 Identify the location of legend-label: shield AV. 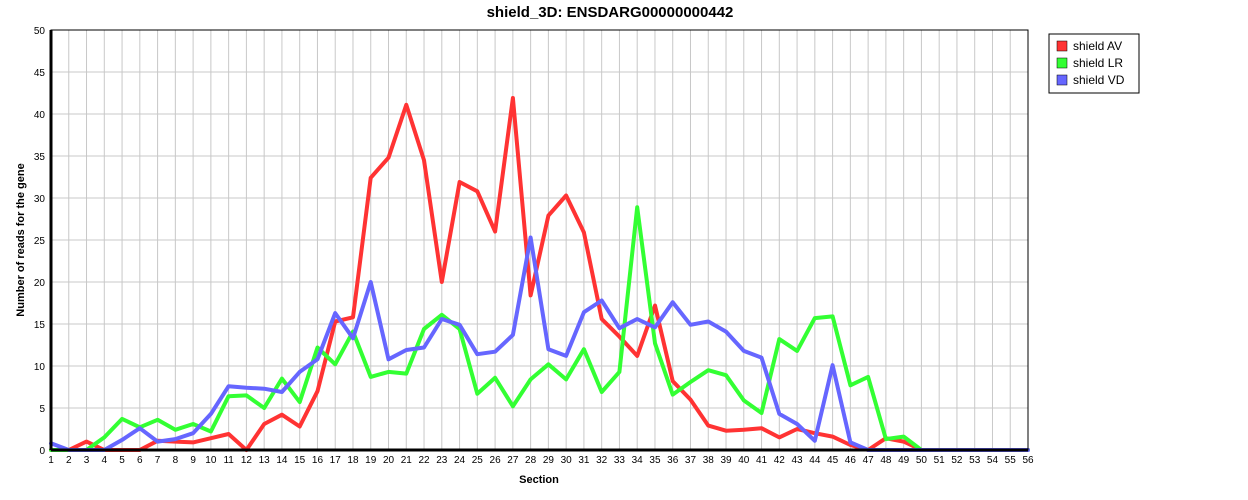
(1097, 46).